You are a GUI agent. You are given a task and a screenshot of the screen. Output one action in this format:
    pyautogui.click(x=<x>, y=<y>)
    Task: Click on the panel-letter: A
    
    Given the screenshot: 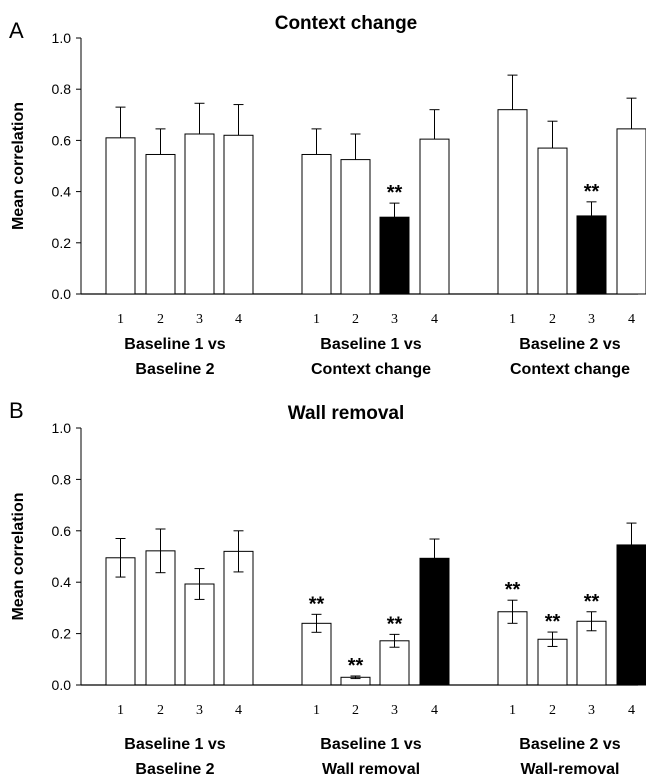 What is the action you would take?
    pyautogui.click(x=16, y=30)
    